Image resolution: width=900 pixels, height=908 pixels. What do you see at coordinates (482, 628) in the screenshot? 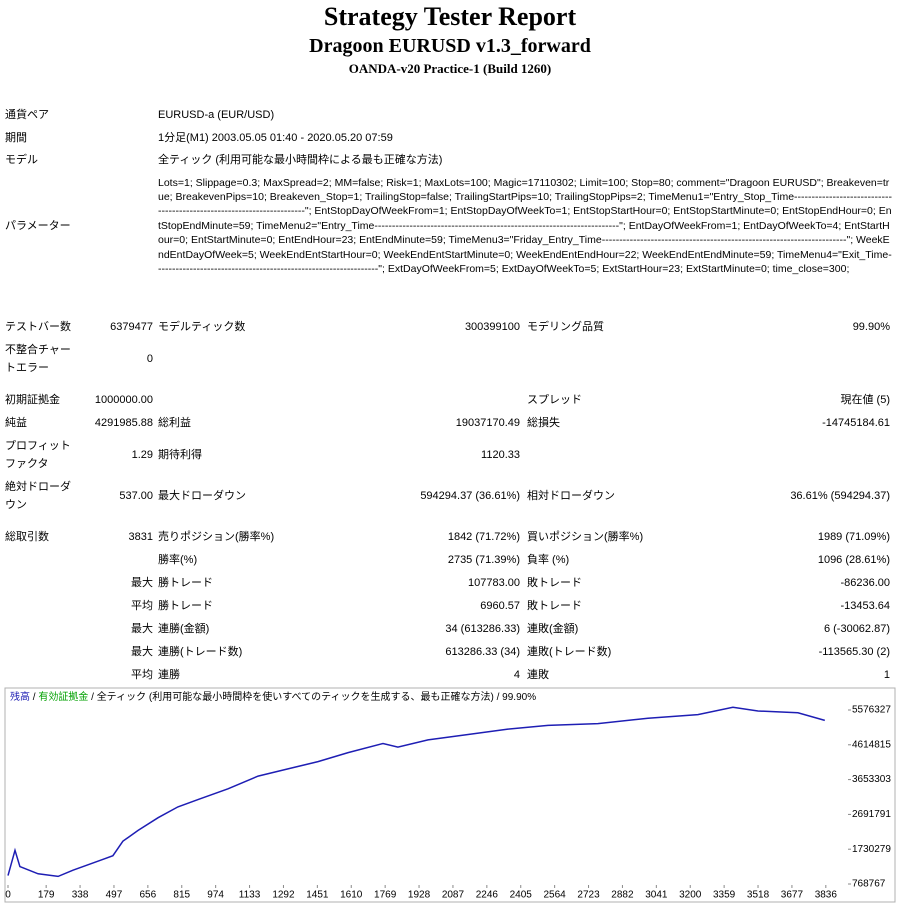
I see `stat-value: 34 (613286.33)` at bounding box center [482, 628].